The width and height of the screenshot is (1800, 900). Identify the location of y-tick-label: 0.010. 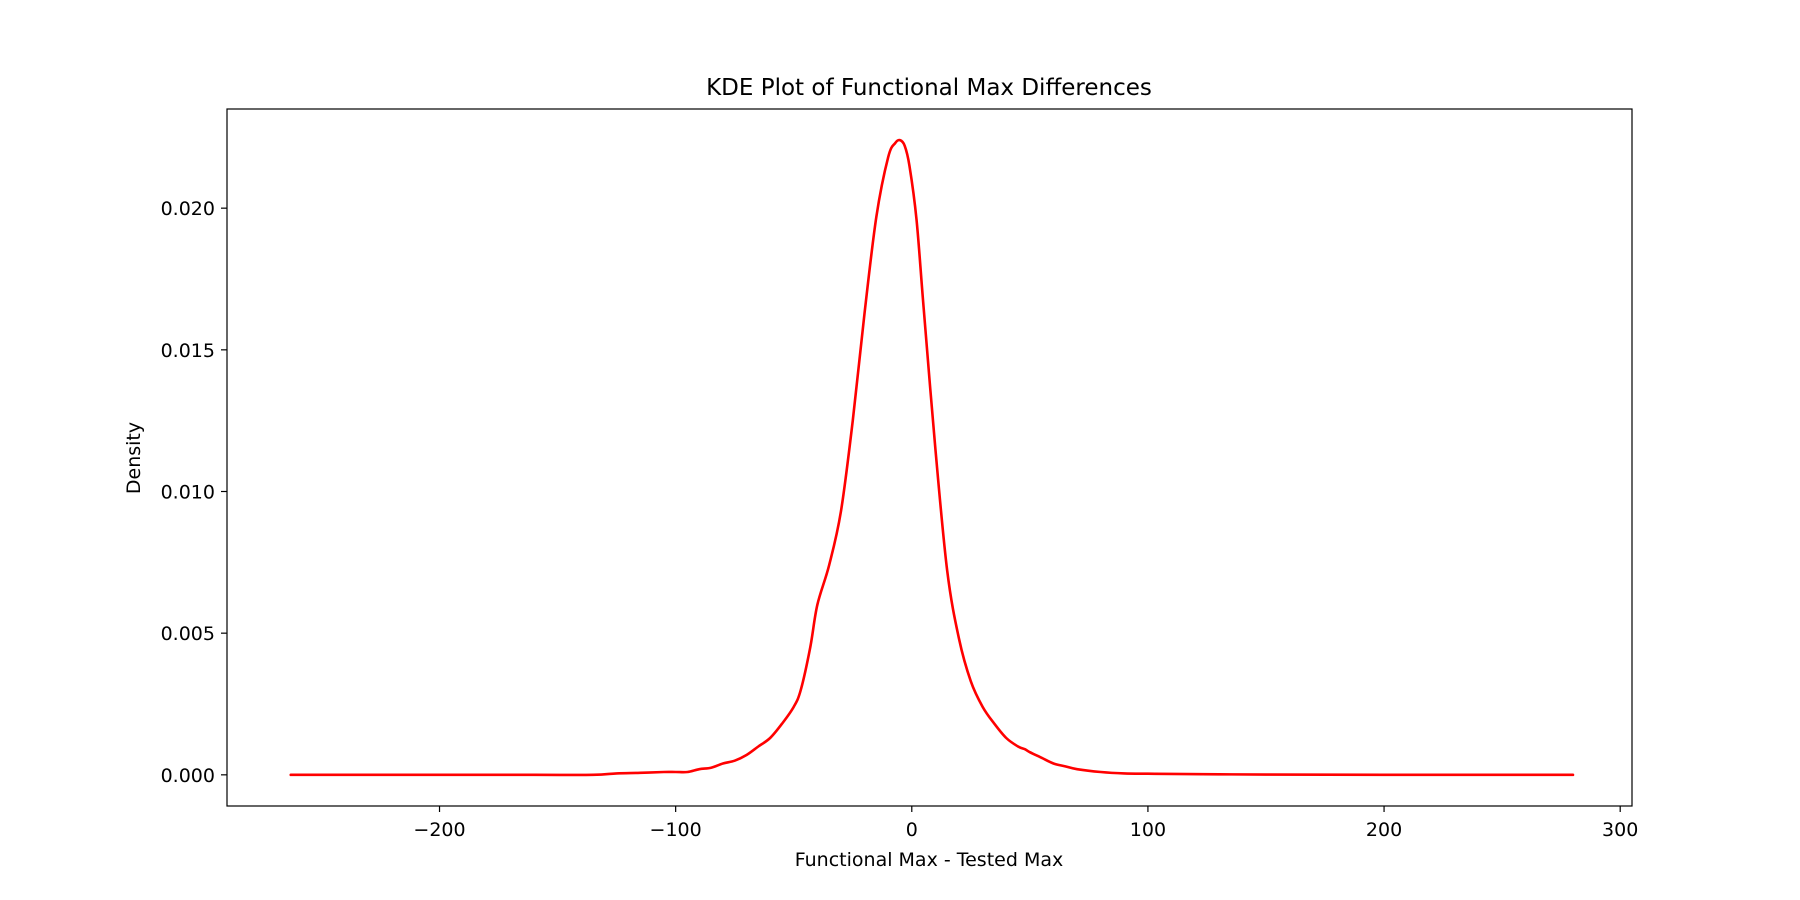
(188, 493).